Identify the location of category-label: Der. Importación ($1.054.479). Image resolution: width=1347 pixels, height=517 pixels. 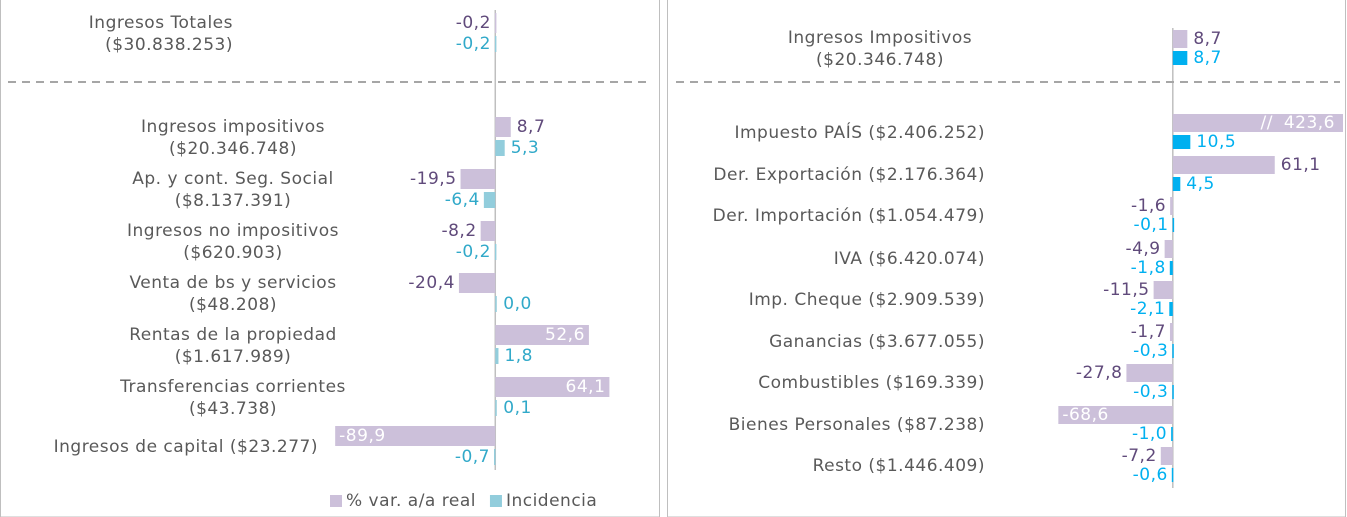
(849, 216).